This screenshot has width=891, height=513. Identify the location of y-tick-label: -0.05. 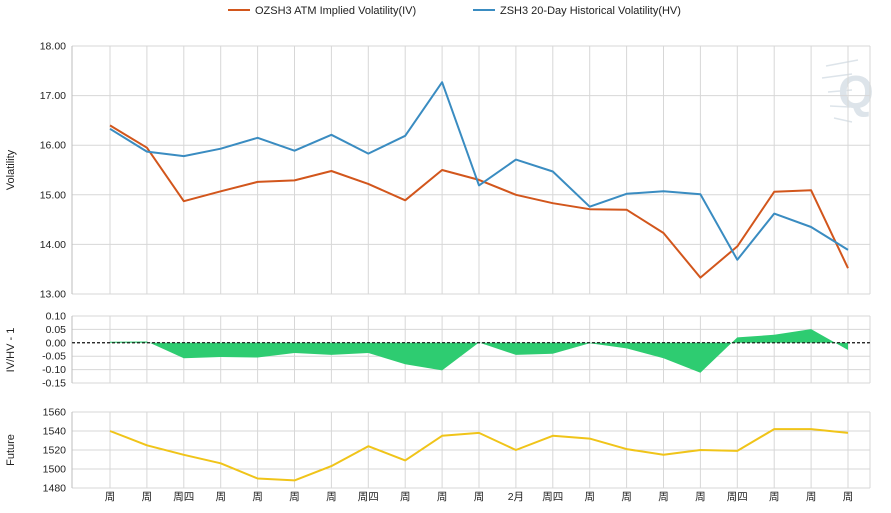
(54, 357).